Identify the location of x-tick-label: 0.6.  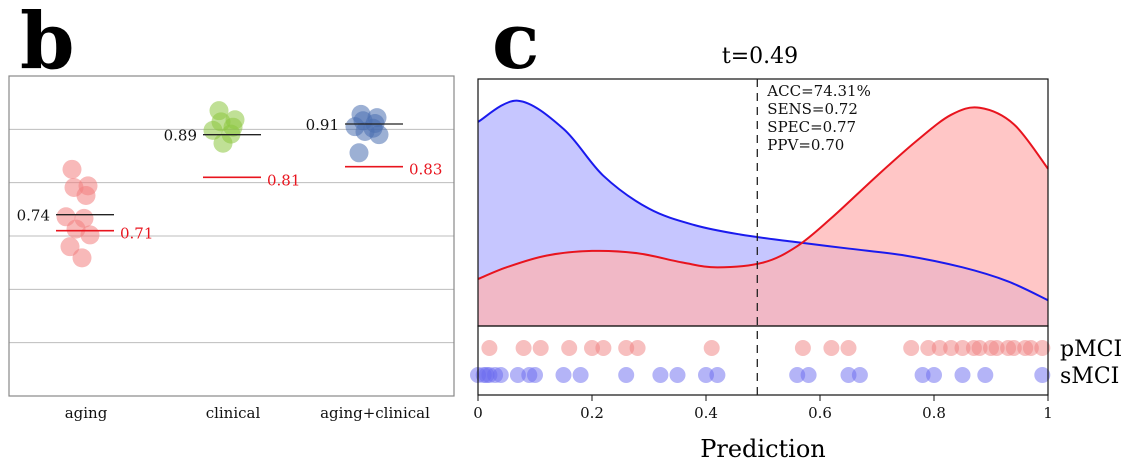
(820, 413).